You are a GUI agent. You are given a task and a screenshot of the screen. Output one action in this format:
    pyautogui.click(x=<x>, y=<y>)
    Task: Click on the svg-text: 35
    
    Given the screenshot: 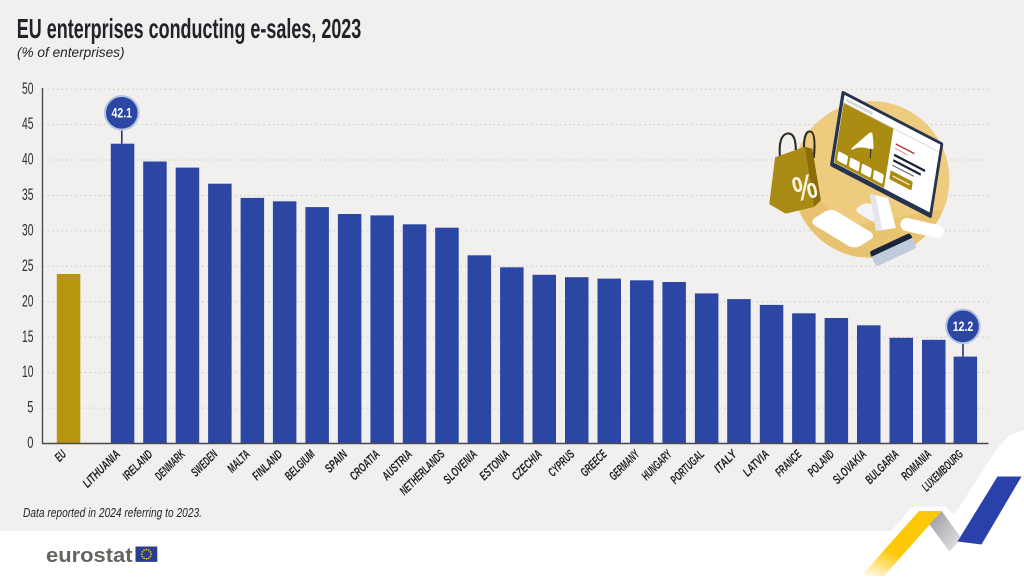 What is the action you would take?
    pyautogui.click(x=28, y=194)
    